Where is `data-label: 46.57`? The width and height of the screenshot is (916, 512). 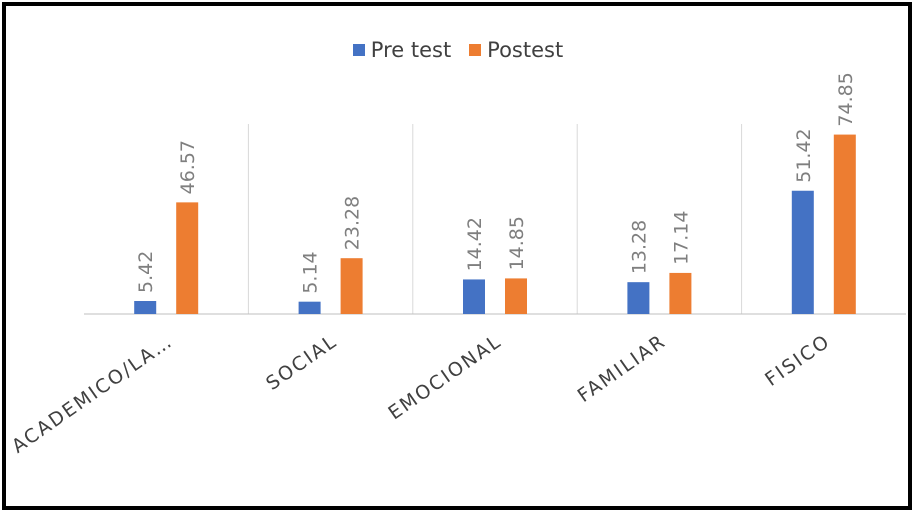
data-label: 46.57 is located at coordinates (188, 167).